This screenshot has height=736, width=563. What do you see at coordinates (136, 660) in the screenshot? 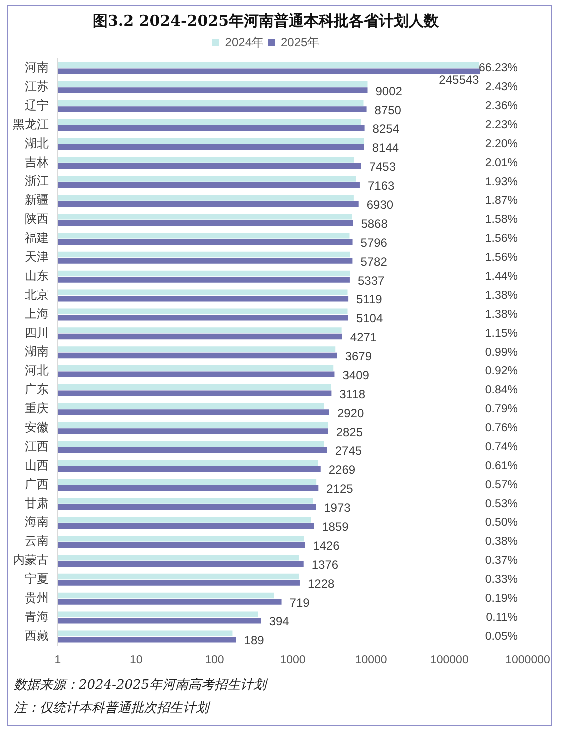
I see `x-tick-label: 10` at bounding box center [136, 660].